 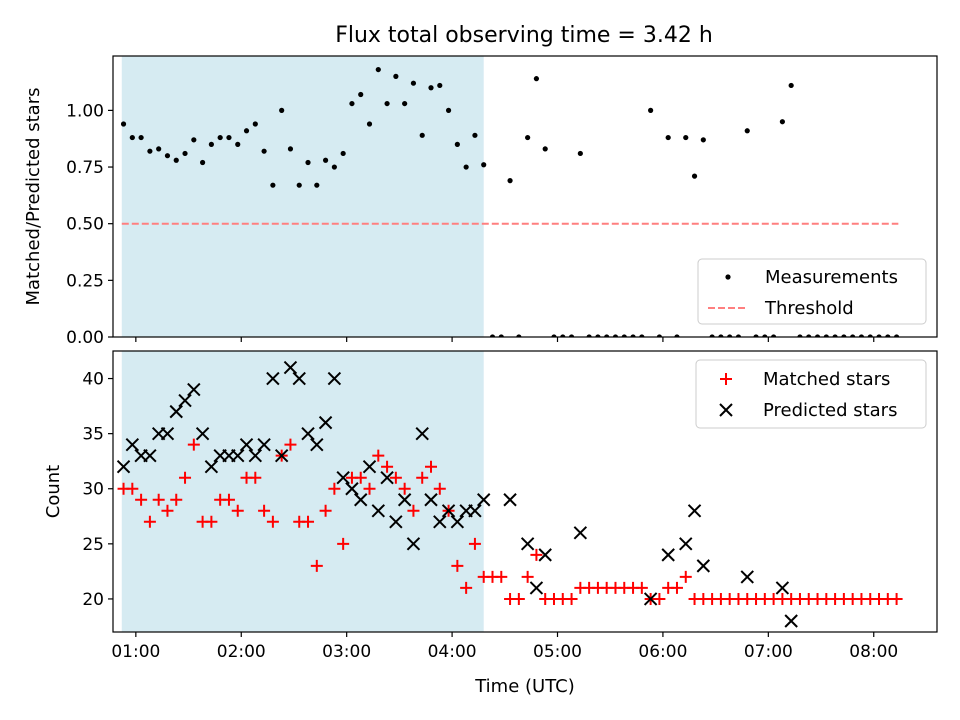 What do you see at coordinates (93, 435) in the screenshot?
I see `y-tick-label: 35` at bounding box center [93, 435].